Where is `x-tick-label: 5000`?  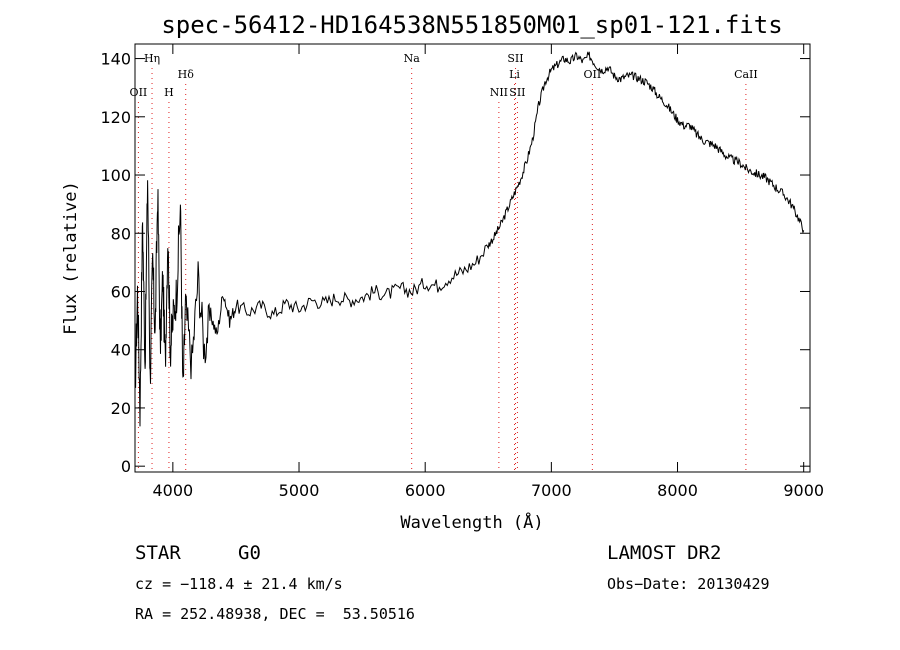 x-tick-label: 5000 is located at coordinates (299, 490).